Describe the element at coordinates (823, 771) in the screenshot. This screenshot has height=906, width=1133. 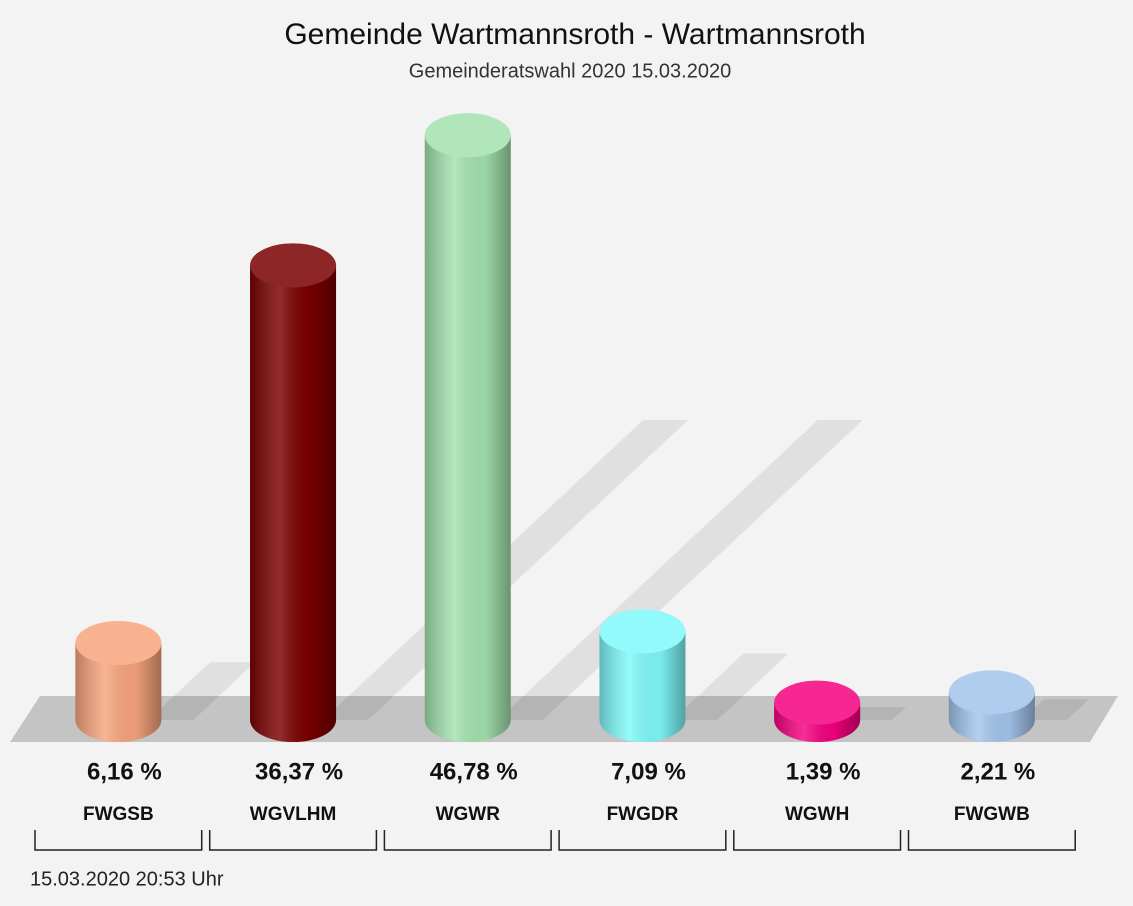
I see `value-label: 1,39 %` at that location.